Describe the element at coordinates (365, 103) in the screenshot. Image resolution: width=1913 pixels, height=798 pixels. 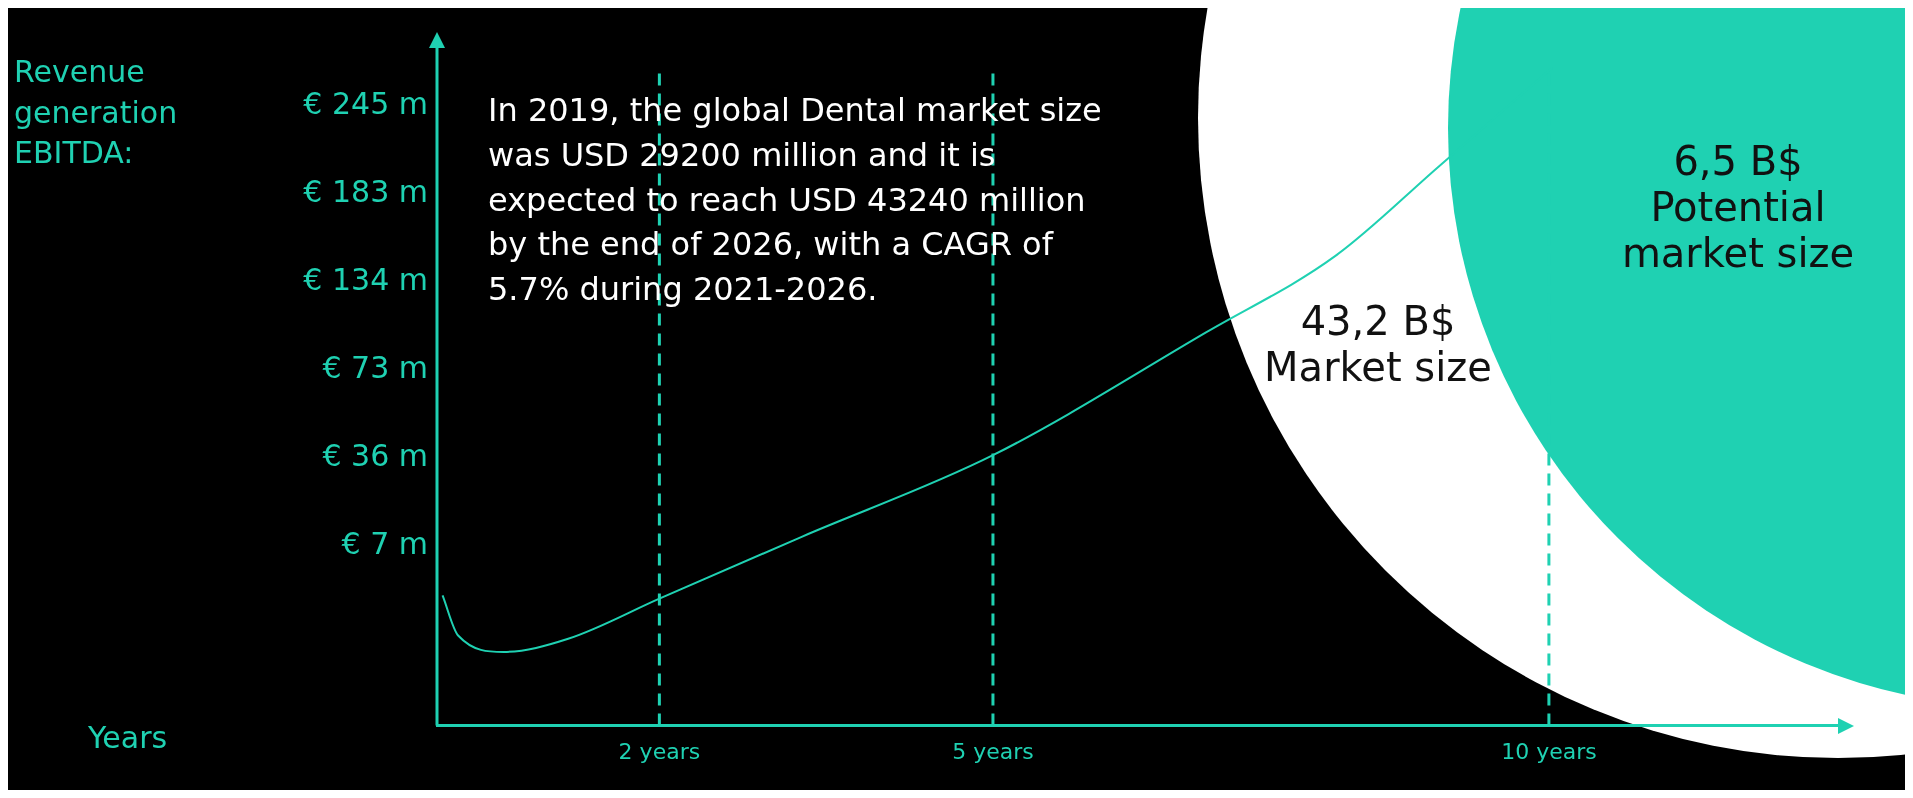
I see `text: € 245 m` at that location.